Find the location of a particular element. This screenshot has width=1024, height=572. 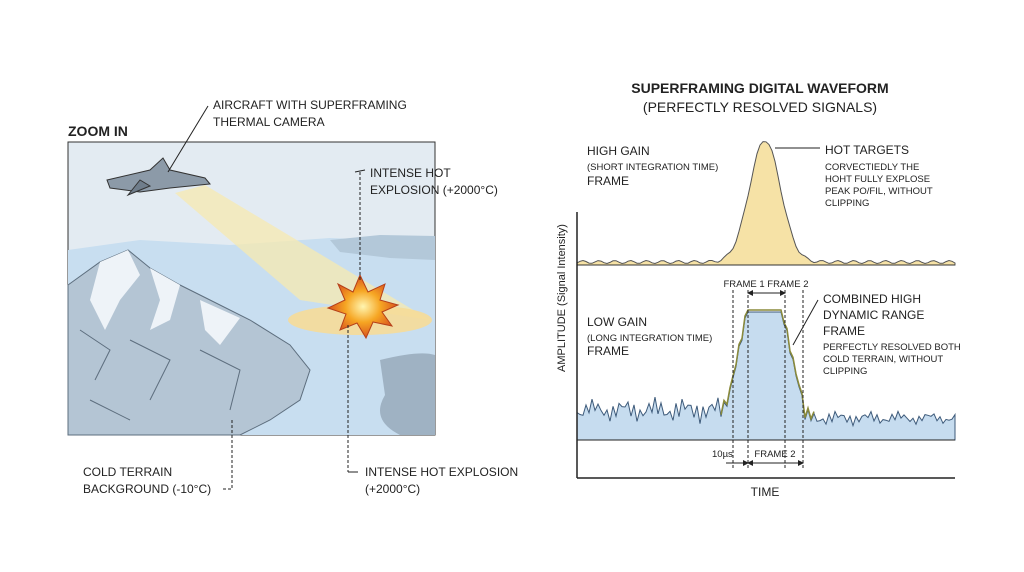

snow is located at coordinates (165, 297).